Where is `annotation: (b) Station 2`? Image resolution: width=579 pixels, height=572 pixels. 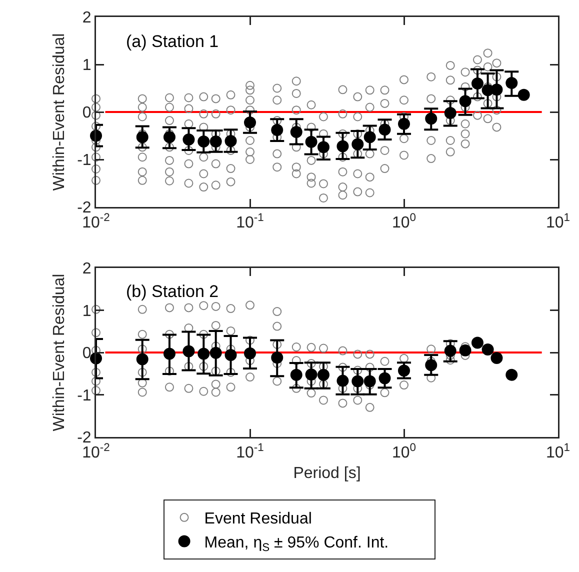 annotation: (b) Station 2 is located at coordinates (172, 291).